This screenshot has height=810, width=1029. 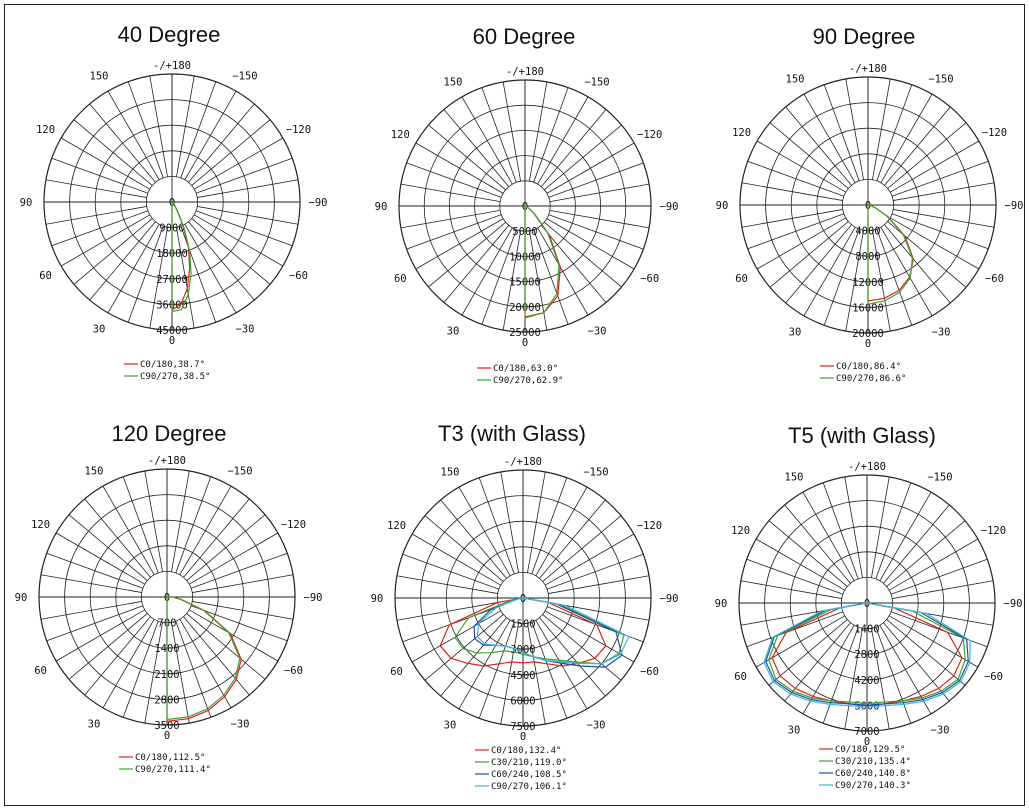 What do you see at coordinates (870, 750) in the screenshot?
I see `legend-label: C0/180,129.5°` at bounding box center [870, 750].